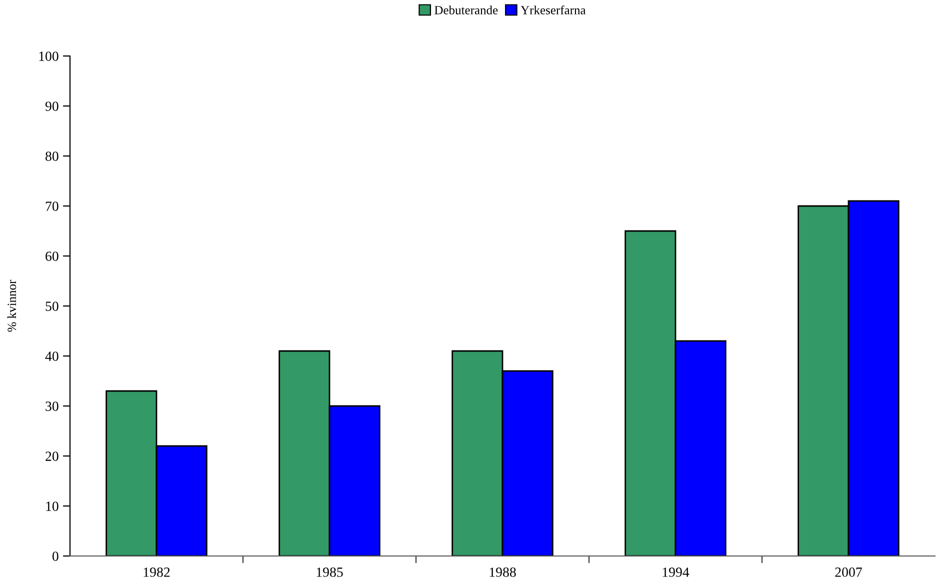 Image resolution: width=943 pixels, height=585 pixels. What do you see at coordinates (329, 572) in the screenshot?
I see `x-tick-label: 1985` at bounding box center [329, 572].